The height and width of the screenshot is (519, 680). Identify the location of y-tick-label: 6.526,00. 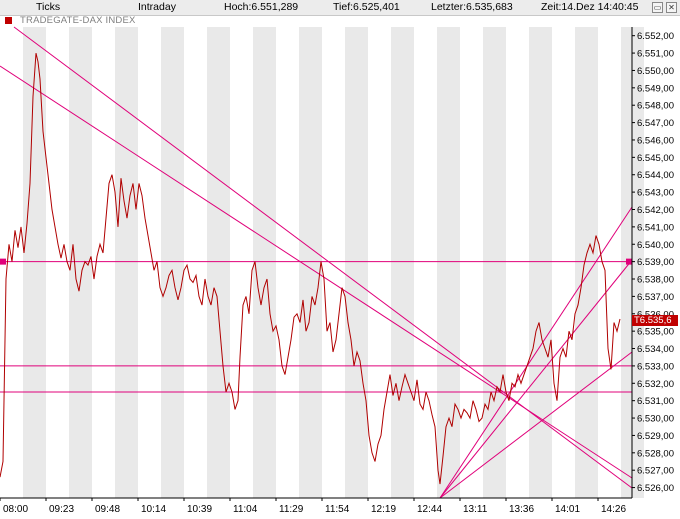
(655, 488).